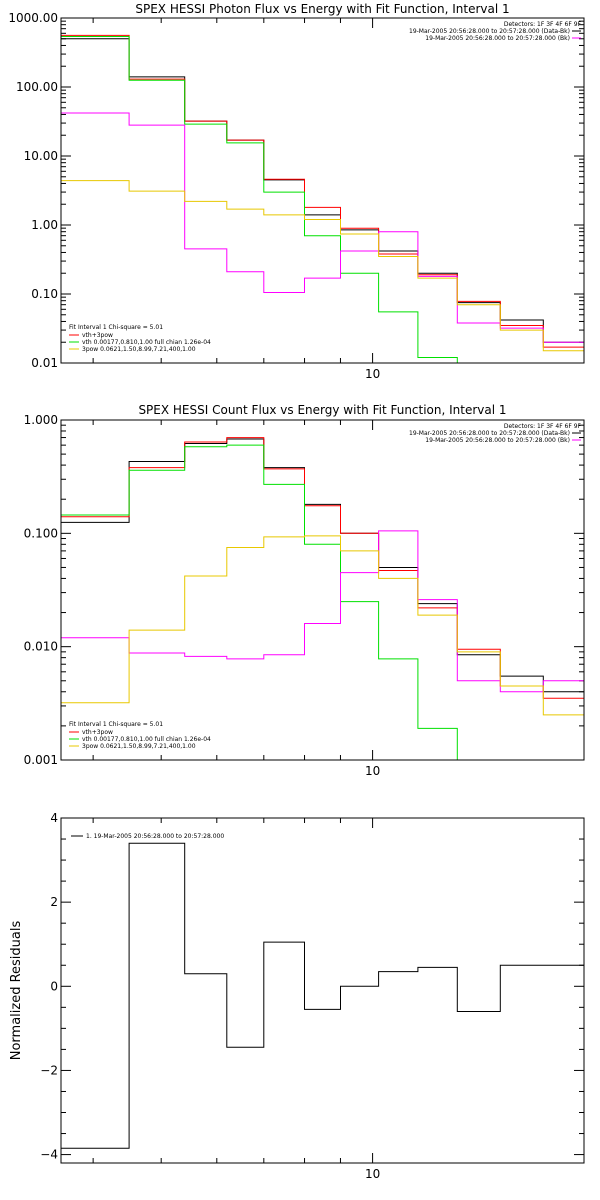  What do you see at coordinates (33, 18) in the screenshot?
I see `y-tick-label: 1000.00` at bounding box center [33, 18].